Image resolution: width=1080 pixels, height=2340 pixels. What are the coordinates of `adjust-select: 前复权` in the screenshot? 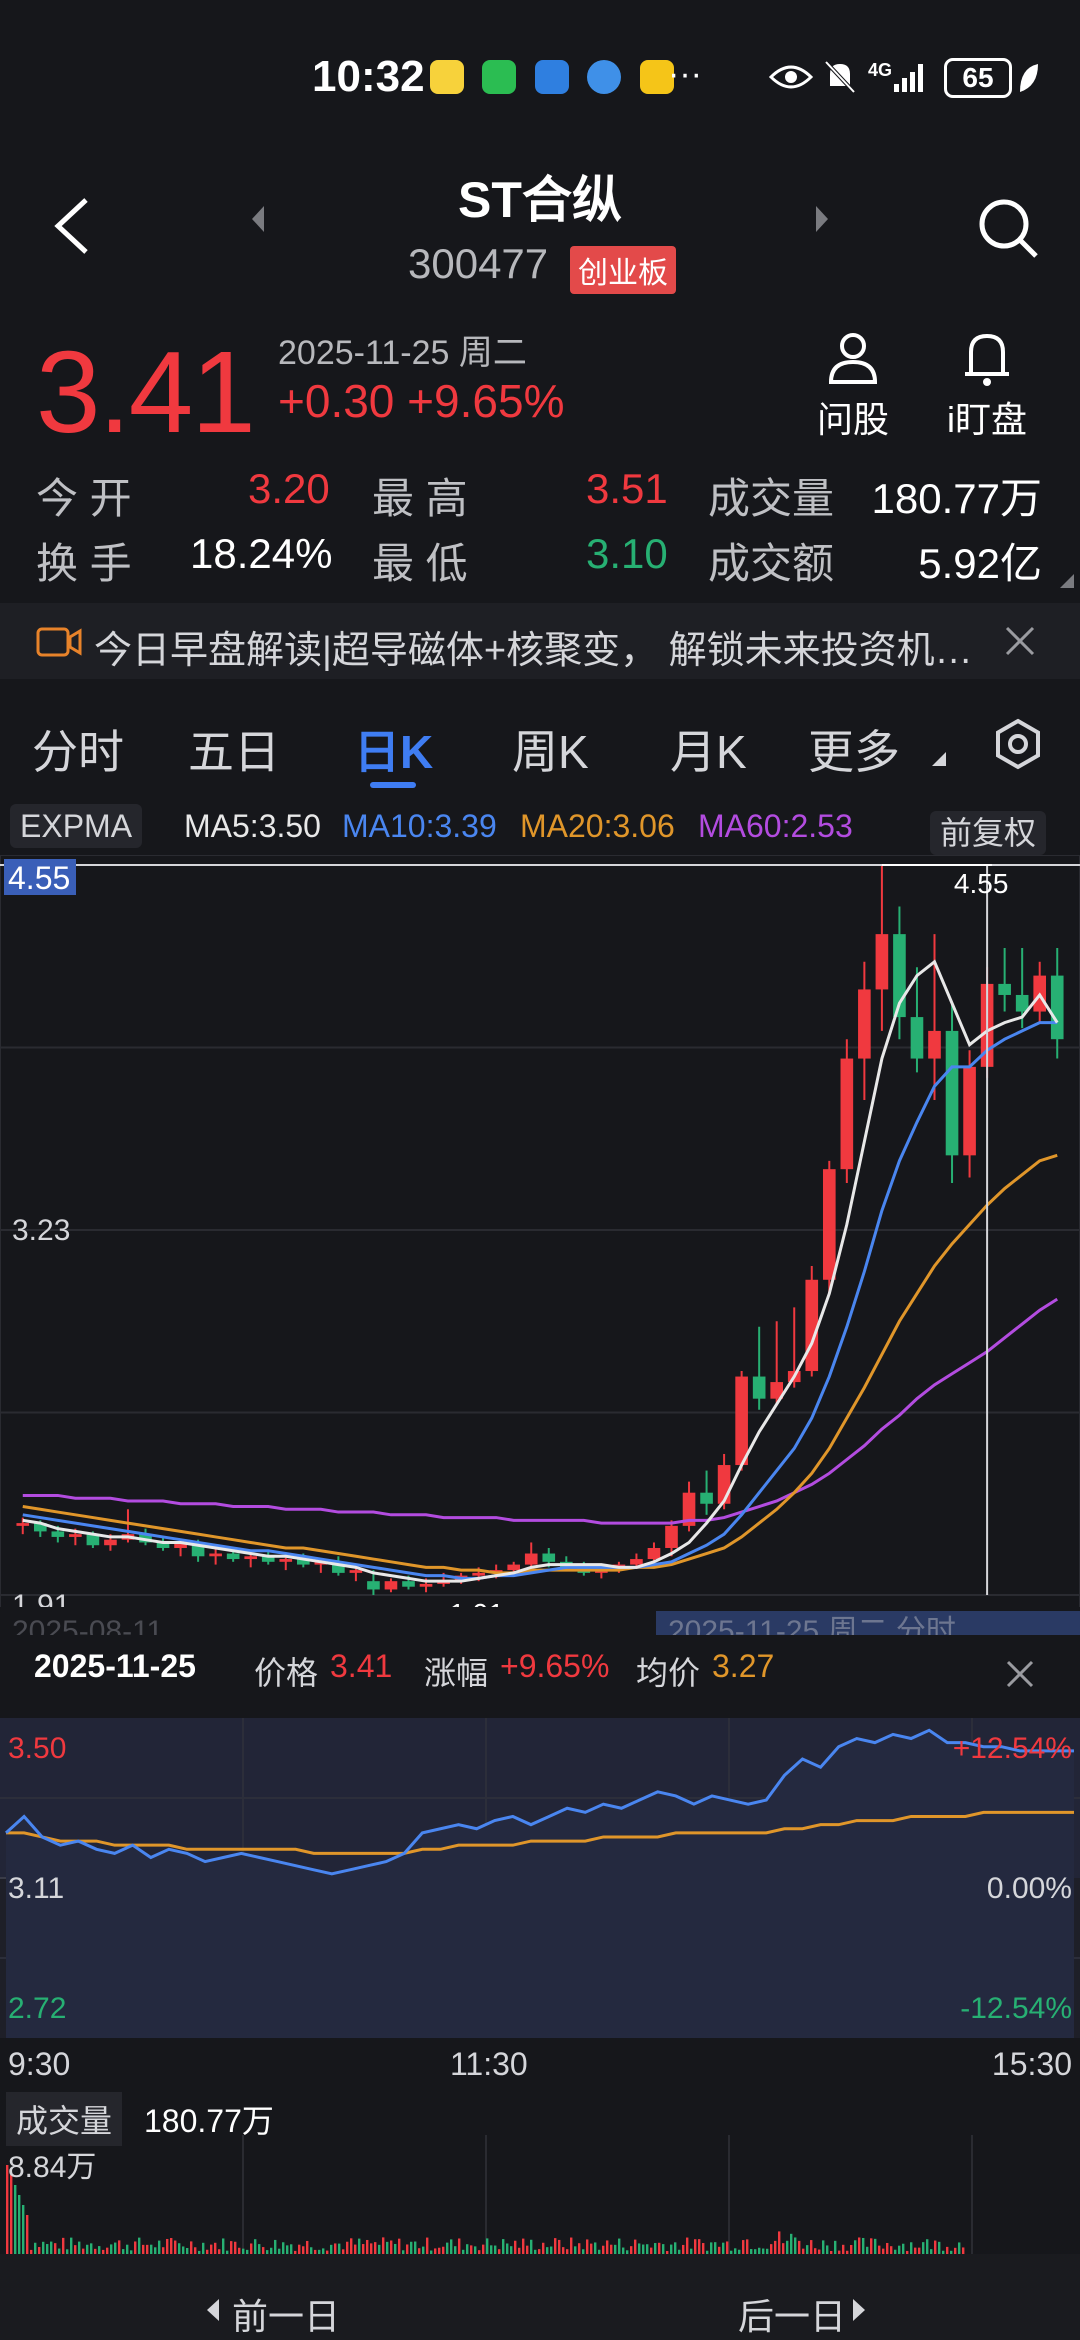 It's located at (988, 831).